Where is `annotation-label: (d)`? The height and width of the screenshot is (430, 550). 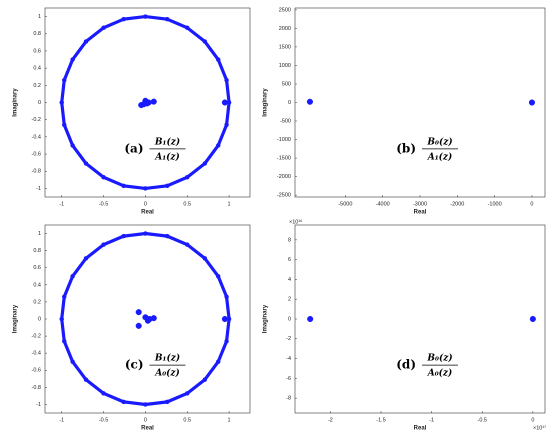
annotation-label: (d) is located at coordinates (406, 365).